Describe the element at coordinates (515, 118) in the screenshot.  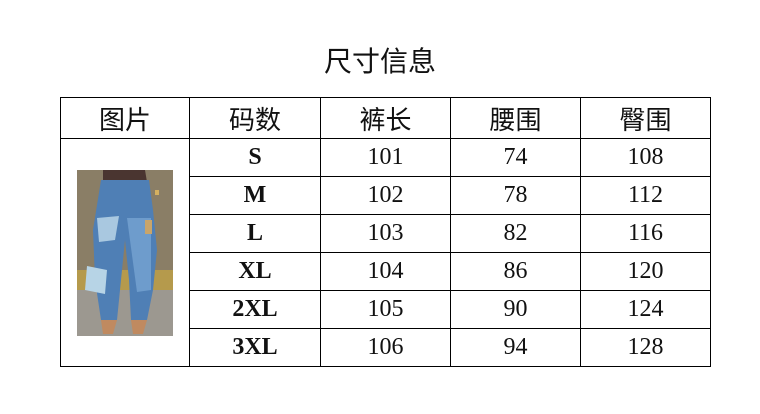
I see `header-waist: 腰围` at that location.